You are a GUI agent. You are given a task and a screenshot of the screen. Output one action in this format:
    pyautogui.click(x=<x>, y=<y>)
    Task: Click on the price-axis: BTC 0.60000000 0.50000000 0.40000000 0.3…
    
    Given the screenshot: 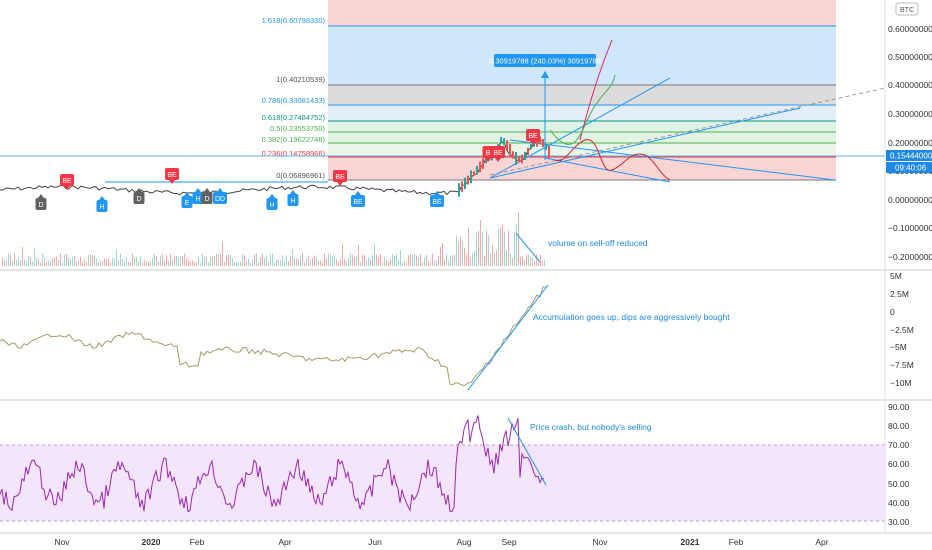 What is the action you would take?
    pyautogui.click(x=909, y=264)
    